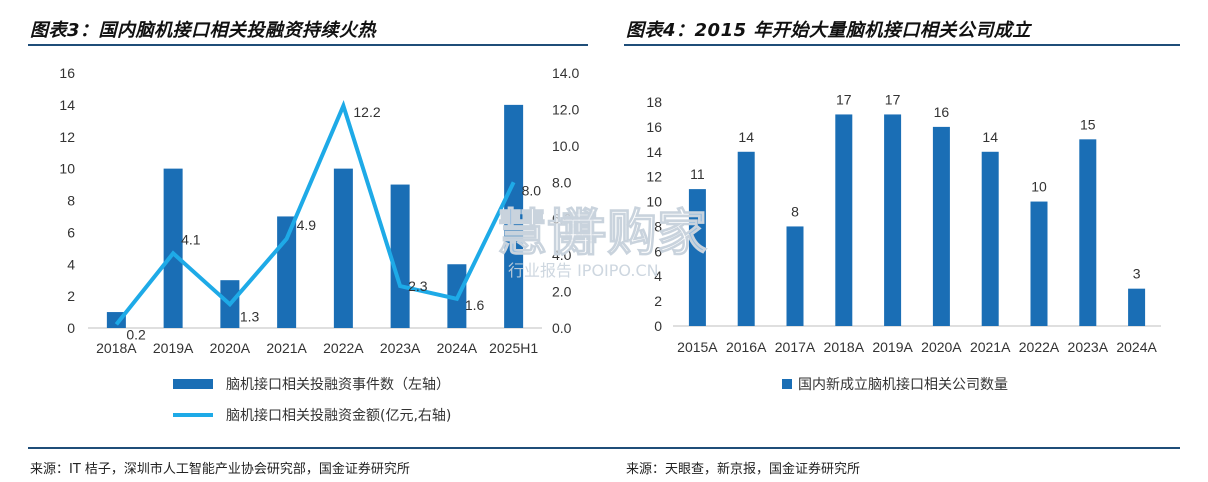 This screenshot has width=1208, height=482. What do you see at coordinates (136, 334) in the screenshot?
I see `left-line-data-label: 0.2` at bounding box center [136, 334].